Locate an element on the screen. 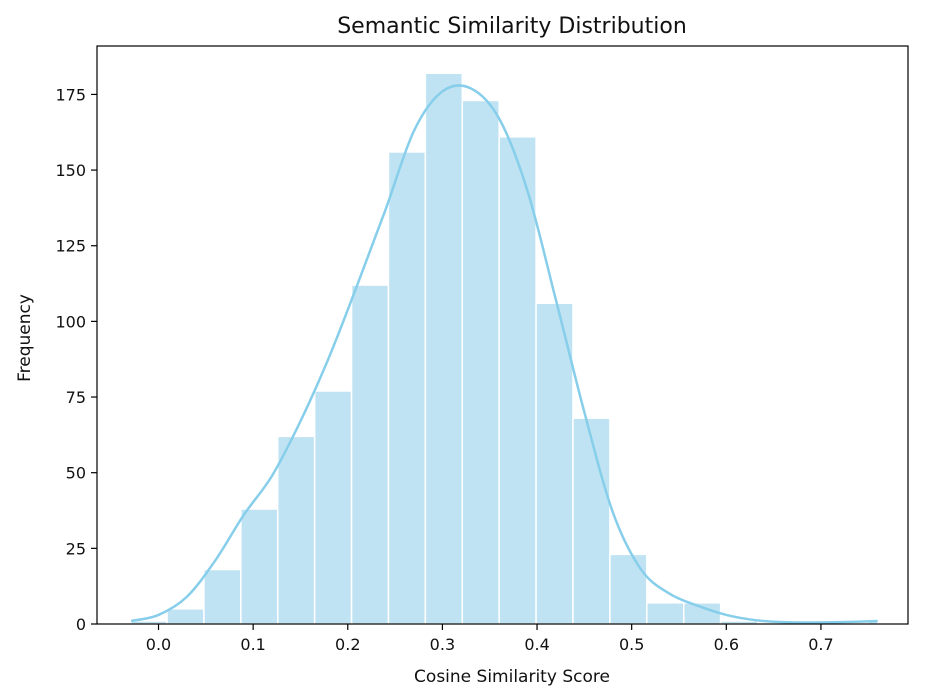 The image size is (937, 697). chart-title: Semantic Similarity Distribution is located at coordinates (512, 26).